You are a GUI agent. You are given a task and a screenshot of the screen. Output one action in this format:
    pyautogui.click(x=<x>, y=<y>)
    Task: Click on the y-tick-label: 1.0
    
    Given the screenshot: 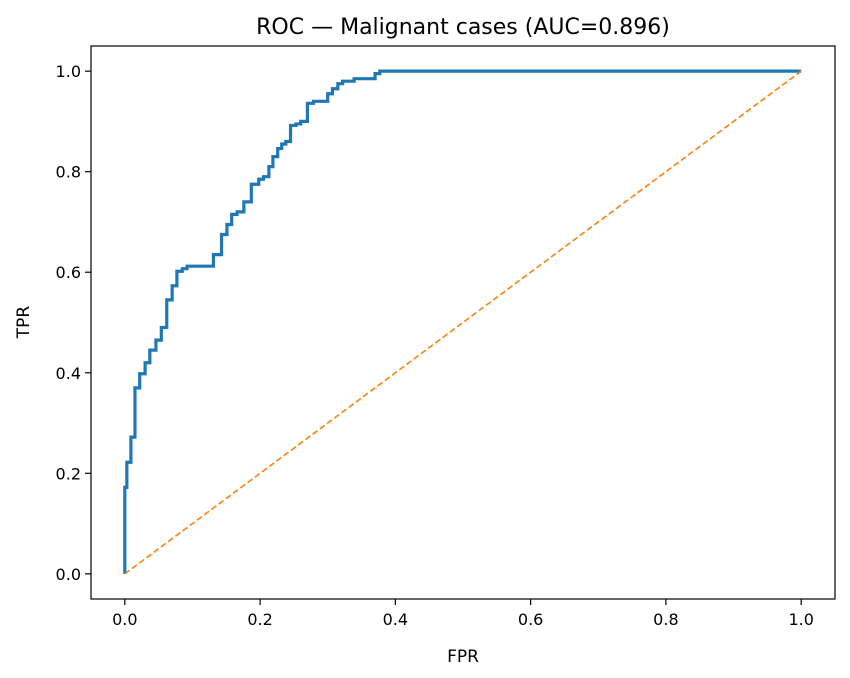 What is the action you would take?
    pyautogui.click(x=68, y=71)
    